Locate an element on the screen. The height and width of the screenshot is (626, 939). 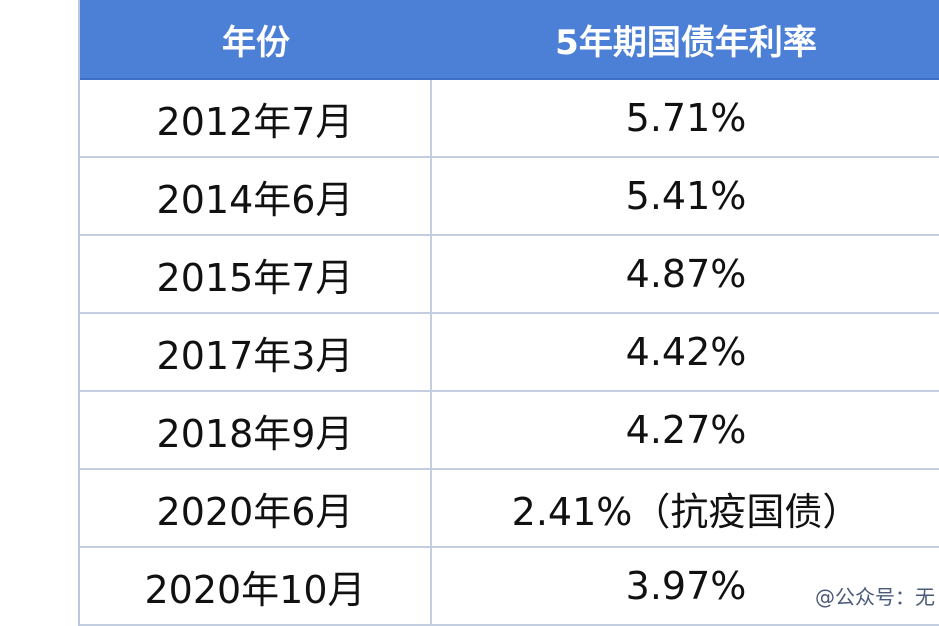
header-cell: 年份 is located at coordinates (256, 42).